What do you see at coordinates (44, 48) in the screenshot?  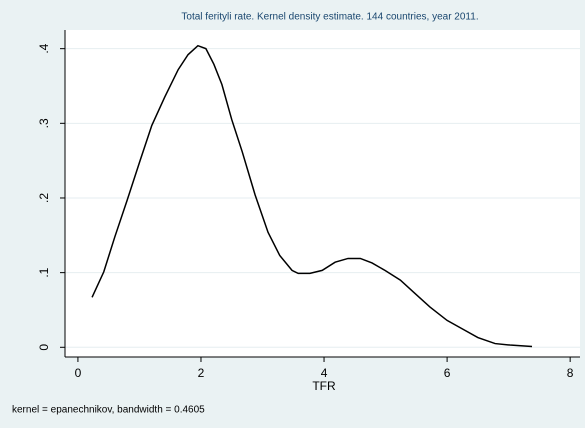 I see `y-tick-label: .4` at bounding box center [44, 48].